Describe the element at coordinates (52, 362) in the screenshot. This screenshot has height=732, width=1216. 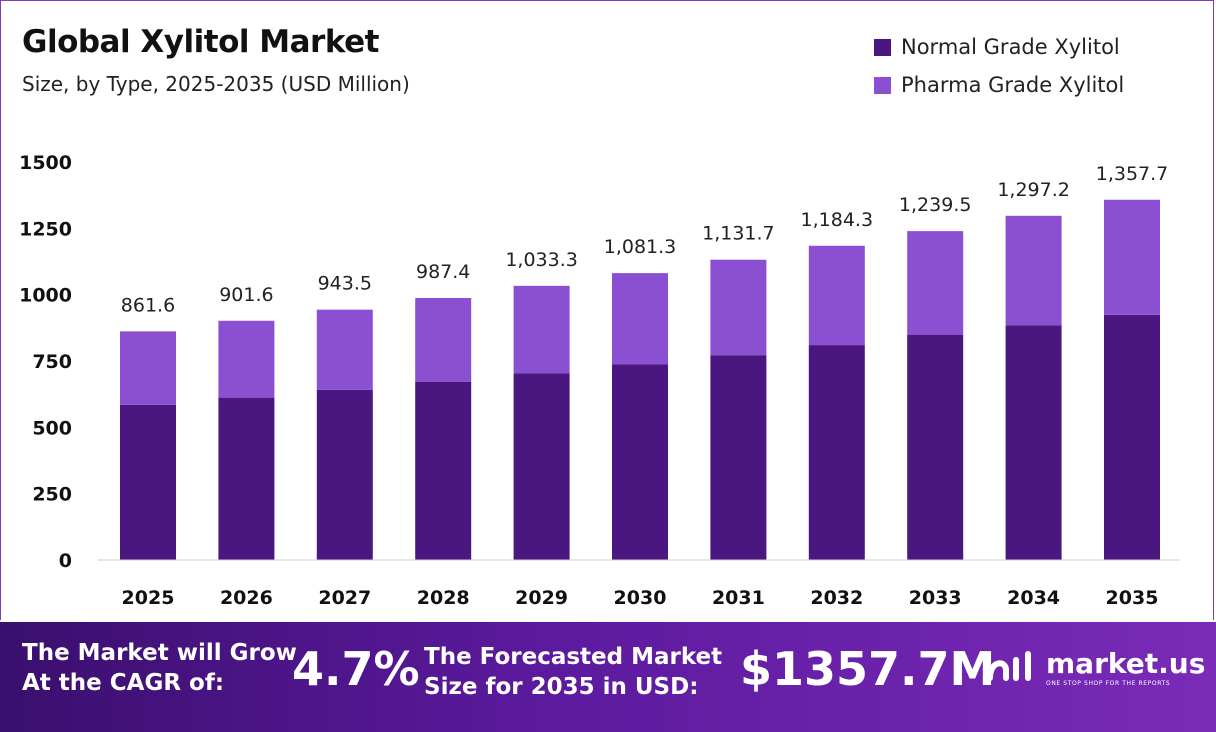
I see `y-tick-label: 750` at that location.